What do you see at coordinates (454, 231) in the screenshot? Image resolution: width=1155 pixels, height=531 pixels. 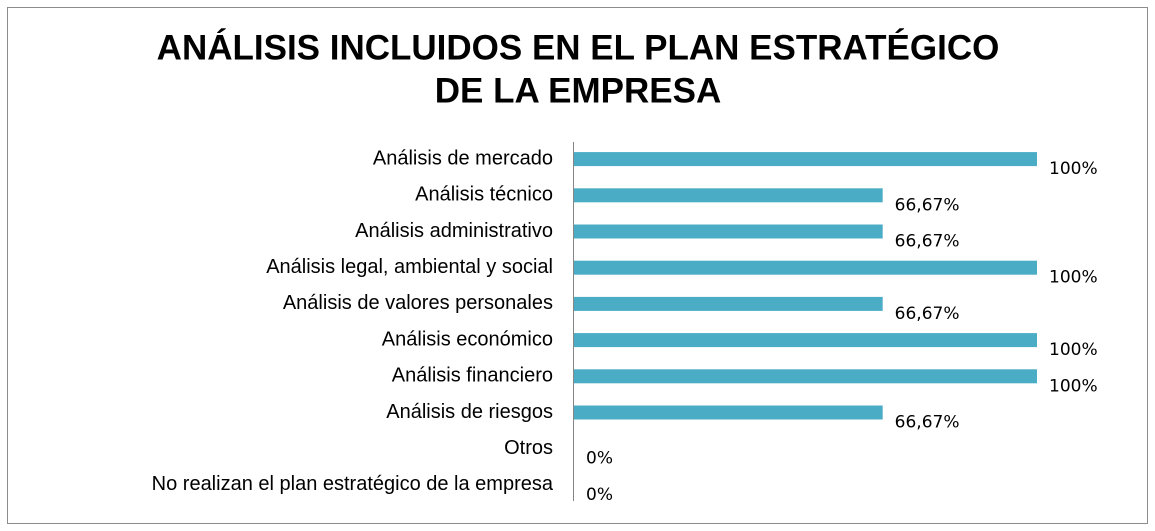 I see `y-tick-label: Análisis administrativo` at bounding box center [454, 231].